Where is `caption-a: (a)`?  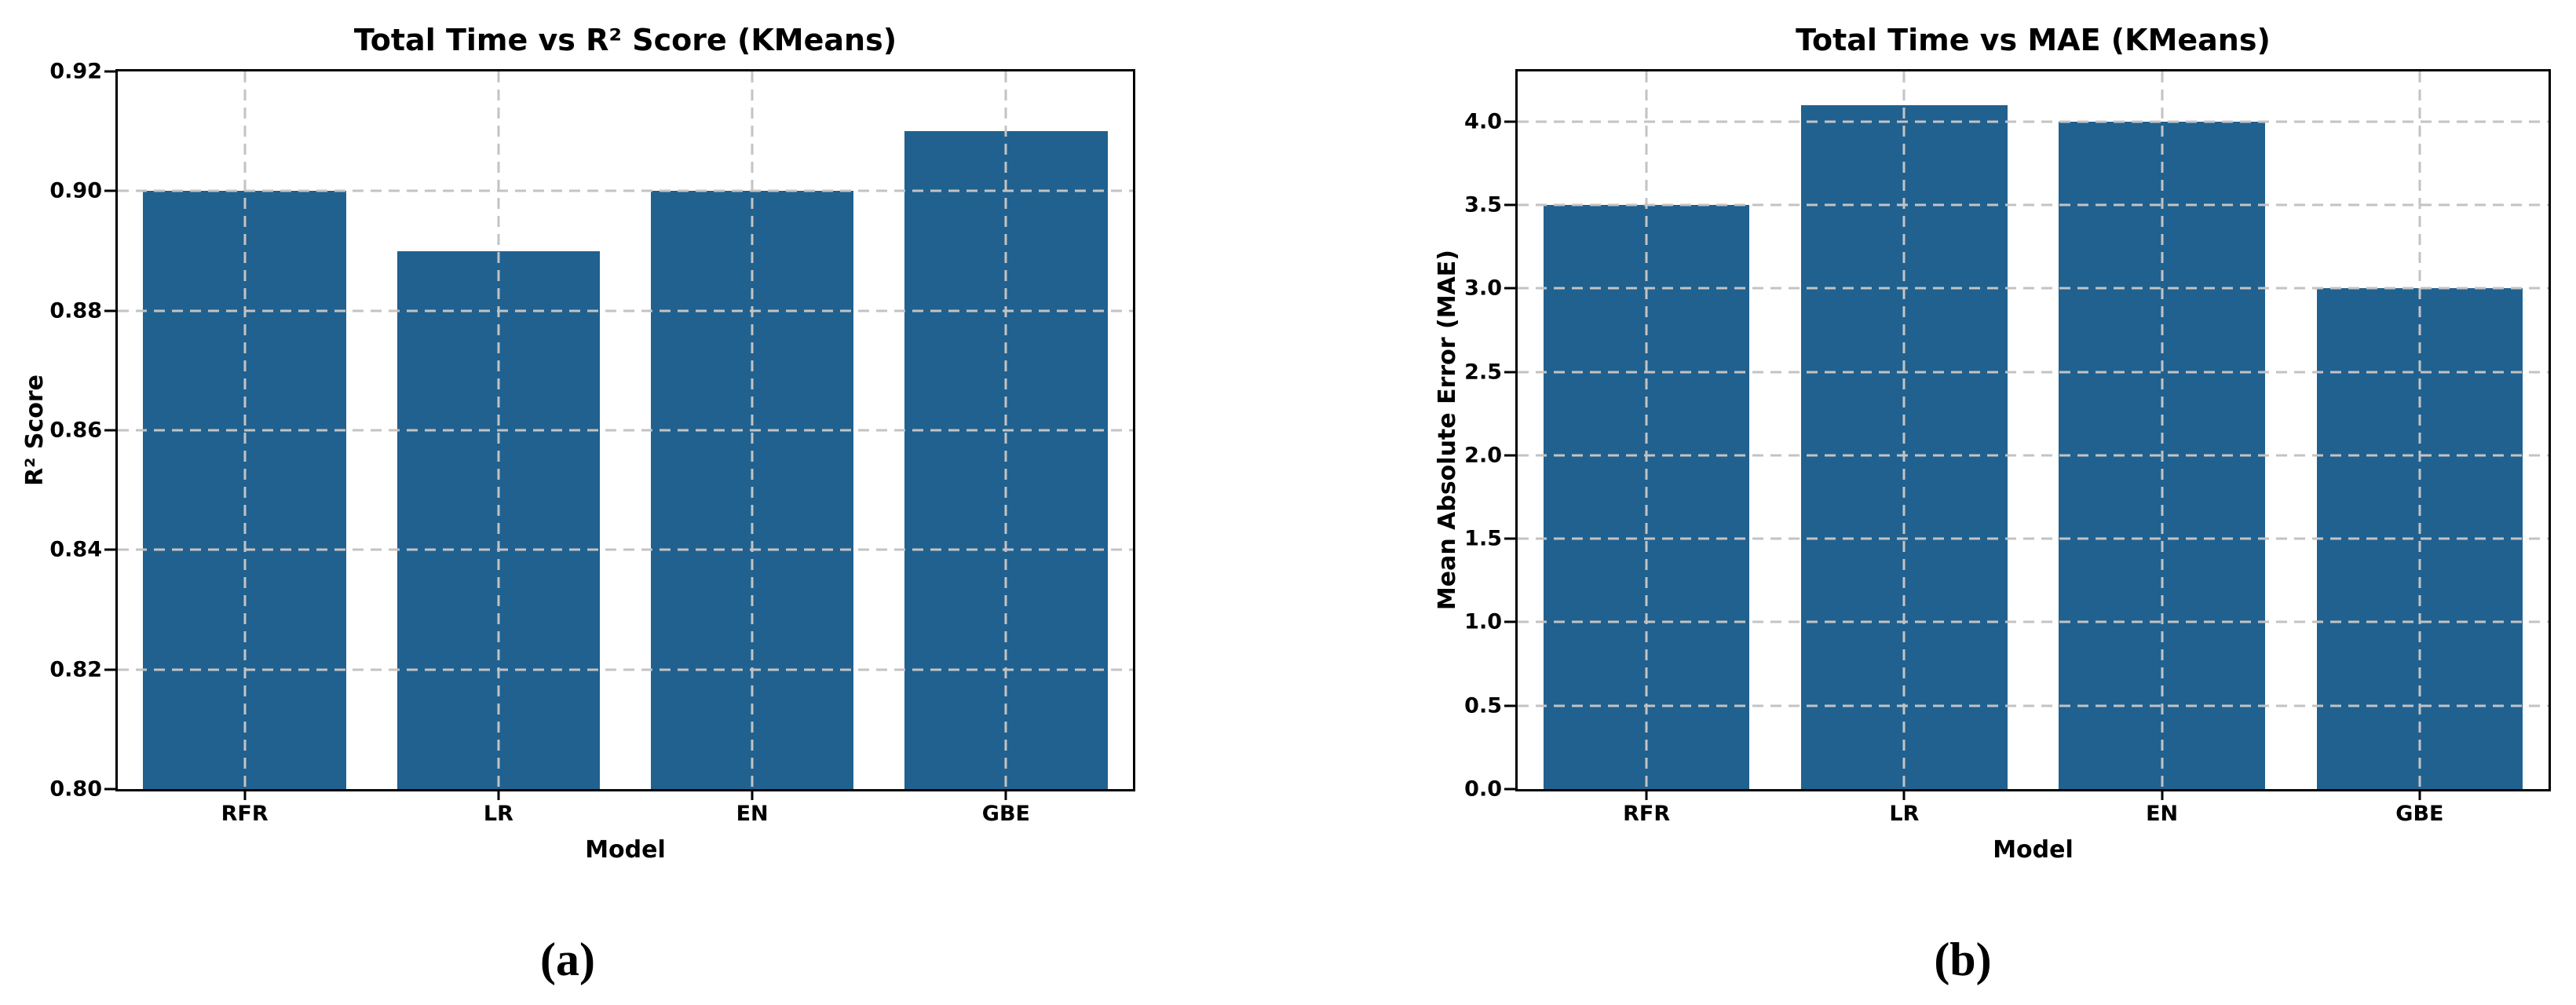 caption-a: (a) is located at coordinates (567, 959).